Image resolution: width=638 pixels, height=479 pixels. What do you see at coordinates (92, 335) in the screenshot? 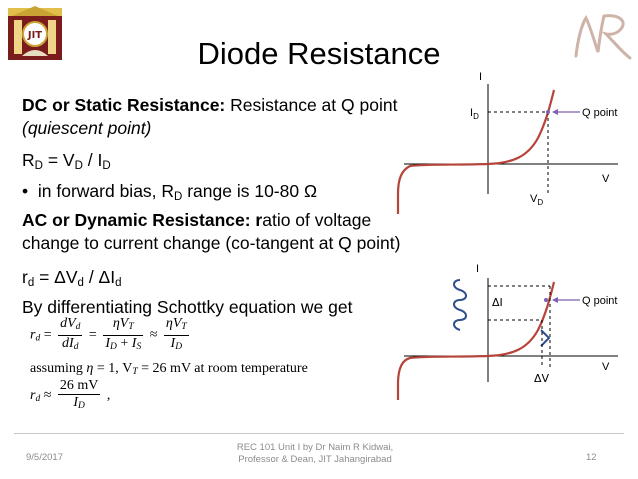
I see `eq1-equals-2: =` at bounding box center [92, 335].